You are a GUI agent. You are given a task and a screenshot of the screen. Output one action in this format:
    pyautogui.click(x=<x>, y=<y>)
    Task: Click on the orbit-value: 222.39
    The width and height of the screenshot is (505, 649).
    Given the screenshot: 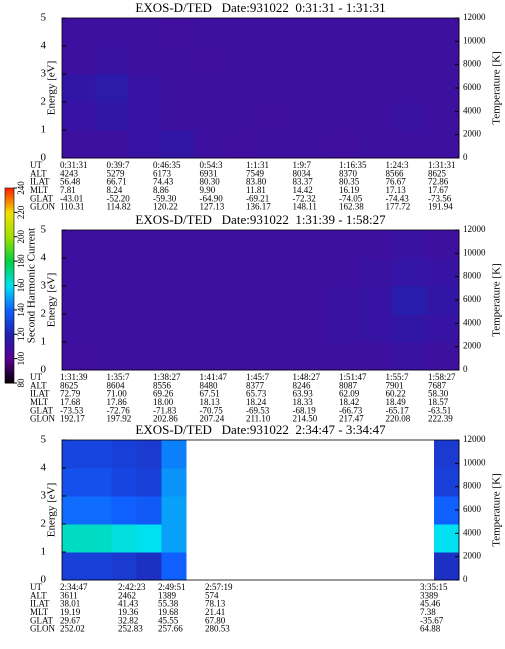 What is the action you would take?
    pyautogui.click(x=440, y=419)
    